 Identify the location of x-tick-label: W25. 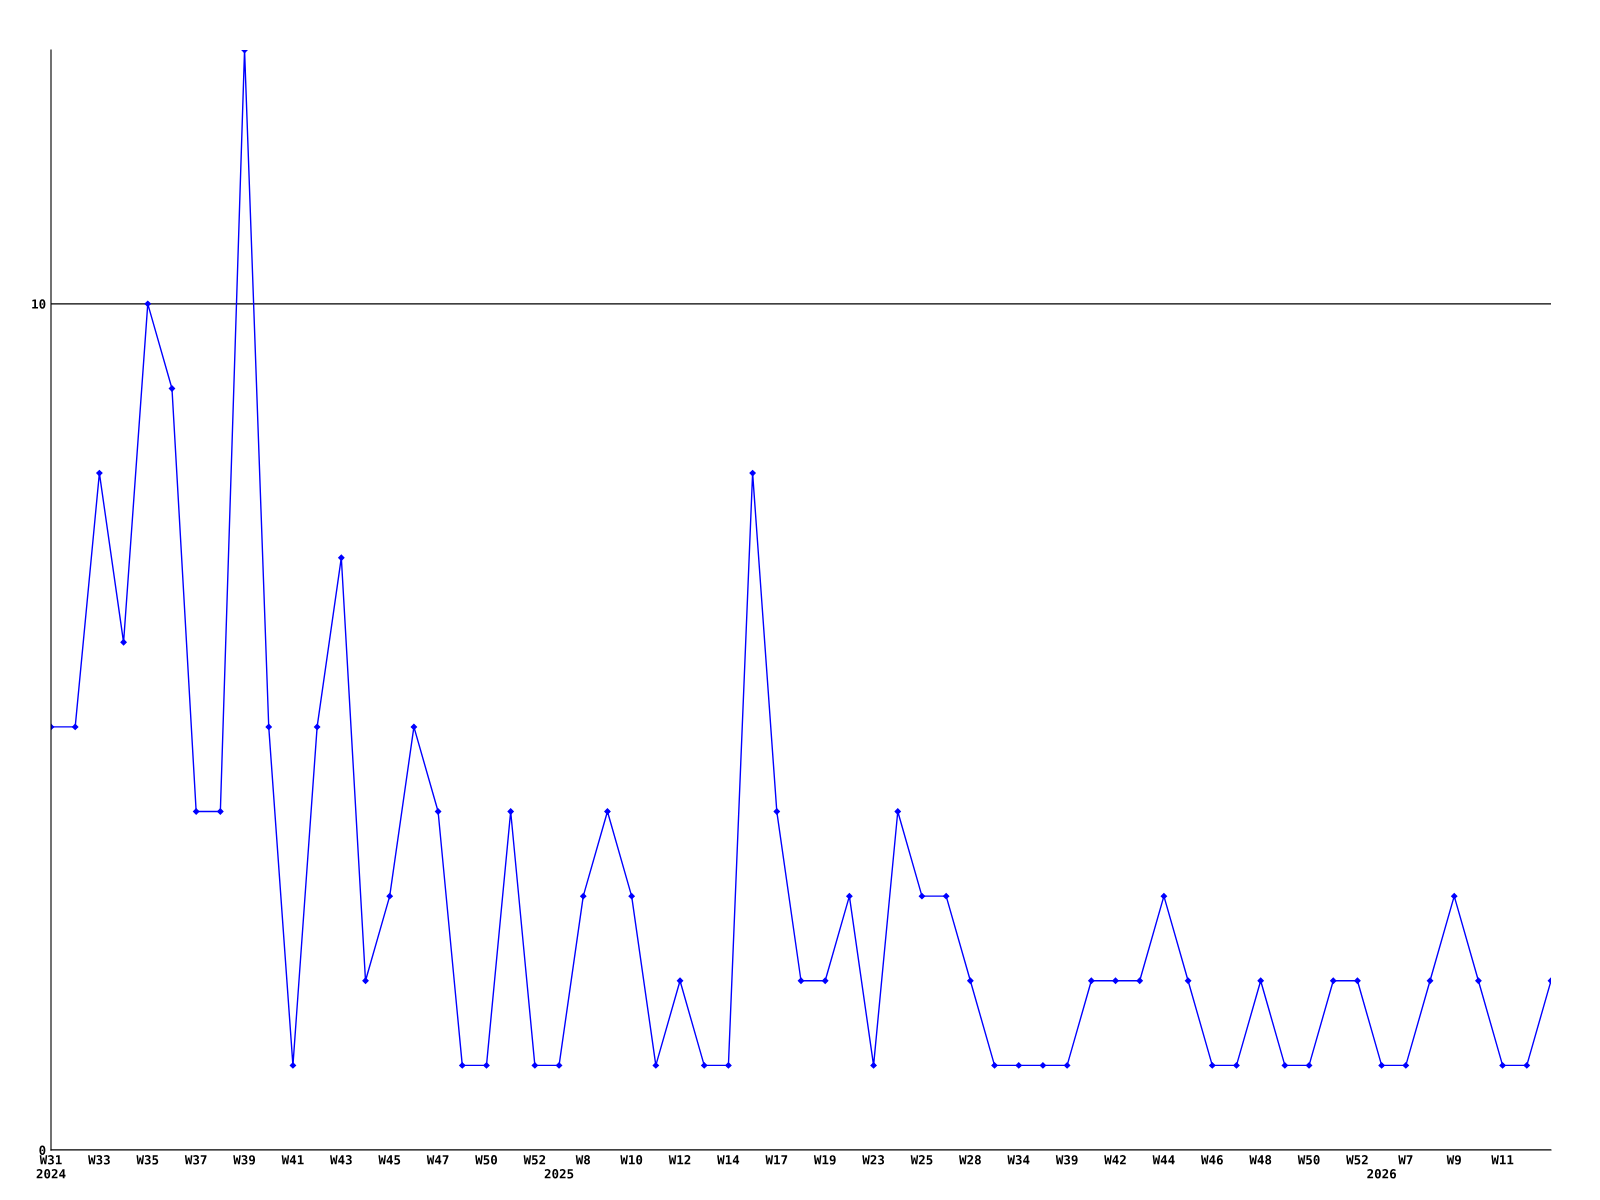
(921, 1160).